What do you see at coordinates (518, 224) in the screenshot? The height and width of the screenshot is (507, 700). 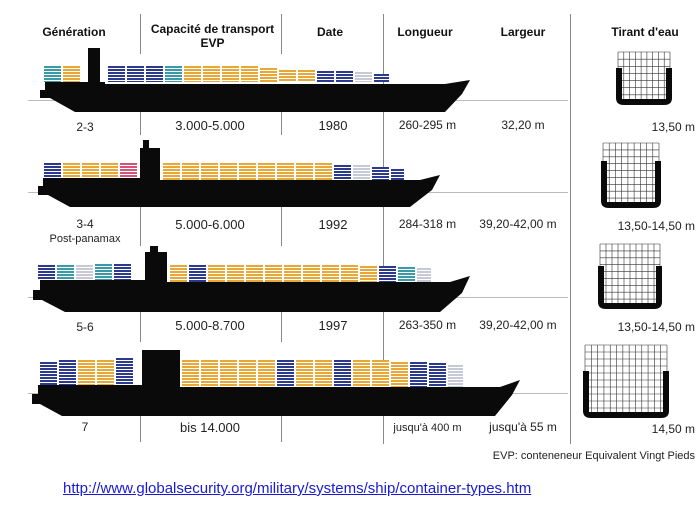 I see `cell-width: 39,20-42,00 m` at bounding box center [518, 224].